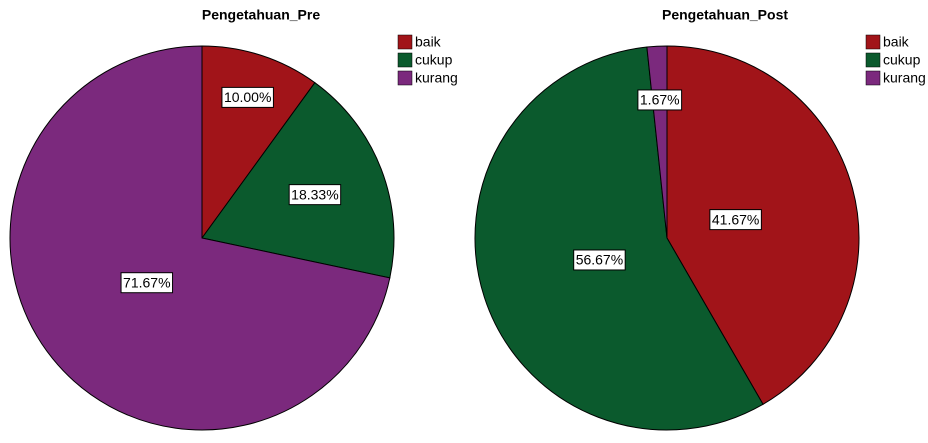  I want to click on data-label-text: 10.00%, so click(247, 97).